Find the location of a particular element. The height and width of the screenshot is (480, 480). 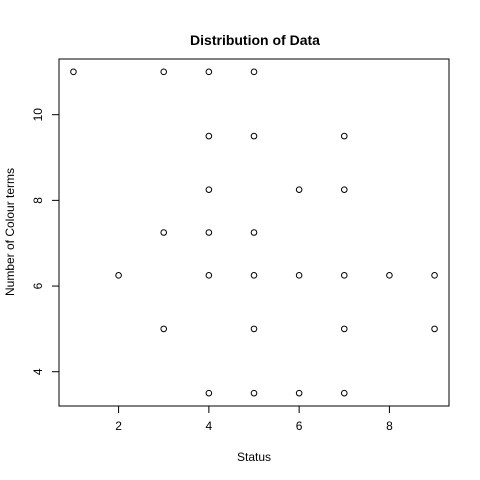

x-tick-label: 2 is located at coordinates (118, 426).